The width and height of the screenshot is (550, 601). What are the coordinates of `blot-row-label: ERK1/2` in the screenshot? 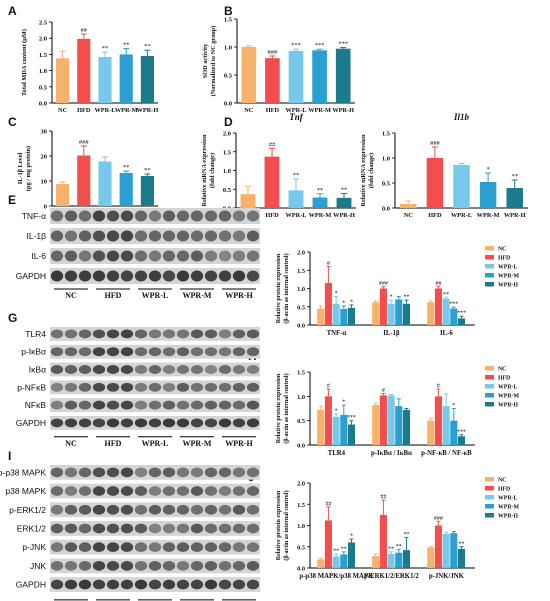 It's located at (32, 528).